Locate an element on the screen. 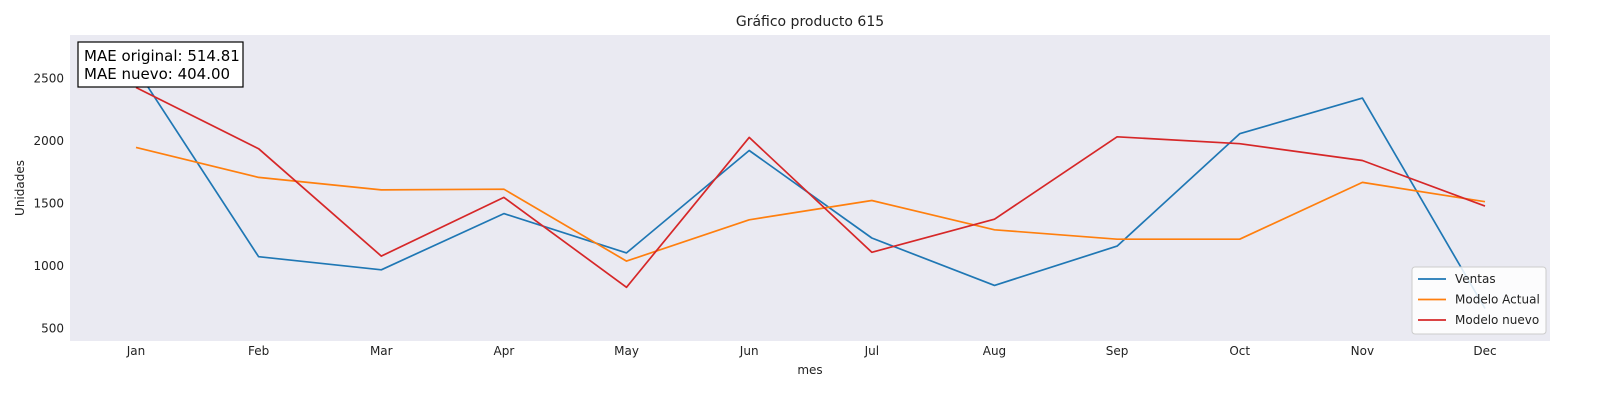  annotation-box is located at coordinates (160, 64).